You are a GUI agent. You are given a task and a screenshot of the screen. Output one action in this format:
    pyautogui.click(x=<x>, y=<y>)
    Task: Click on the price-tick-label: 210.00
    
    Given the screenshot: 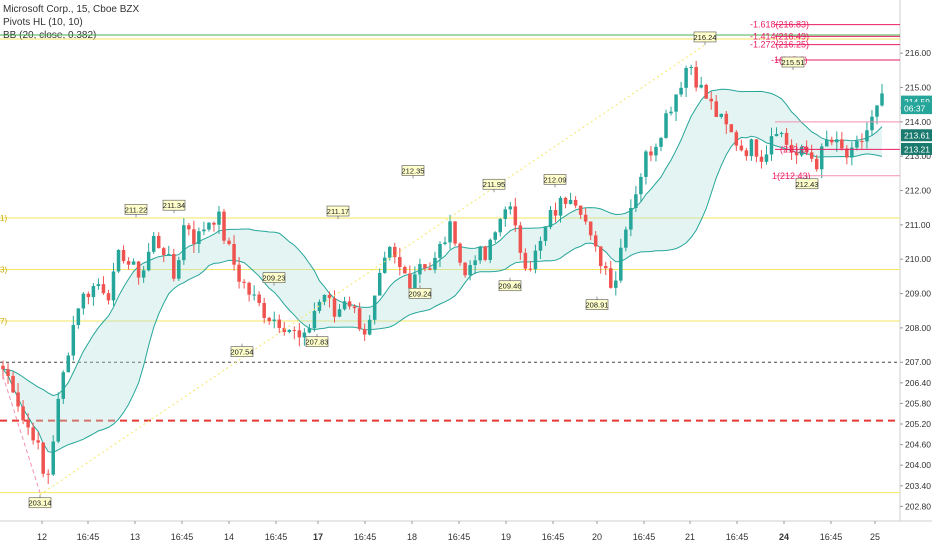 What is the action you would take?
    pyautogui.click(x=918, y=259)
    